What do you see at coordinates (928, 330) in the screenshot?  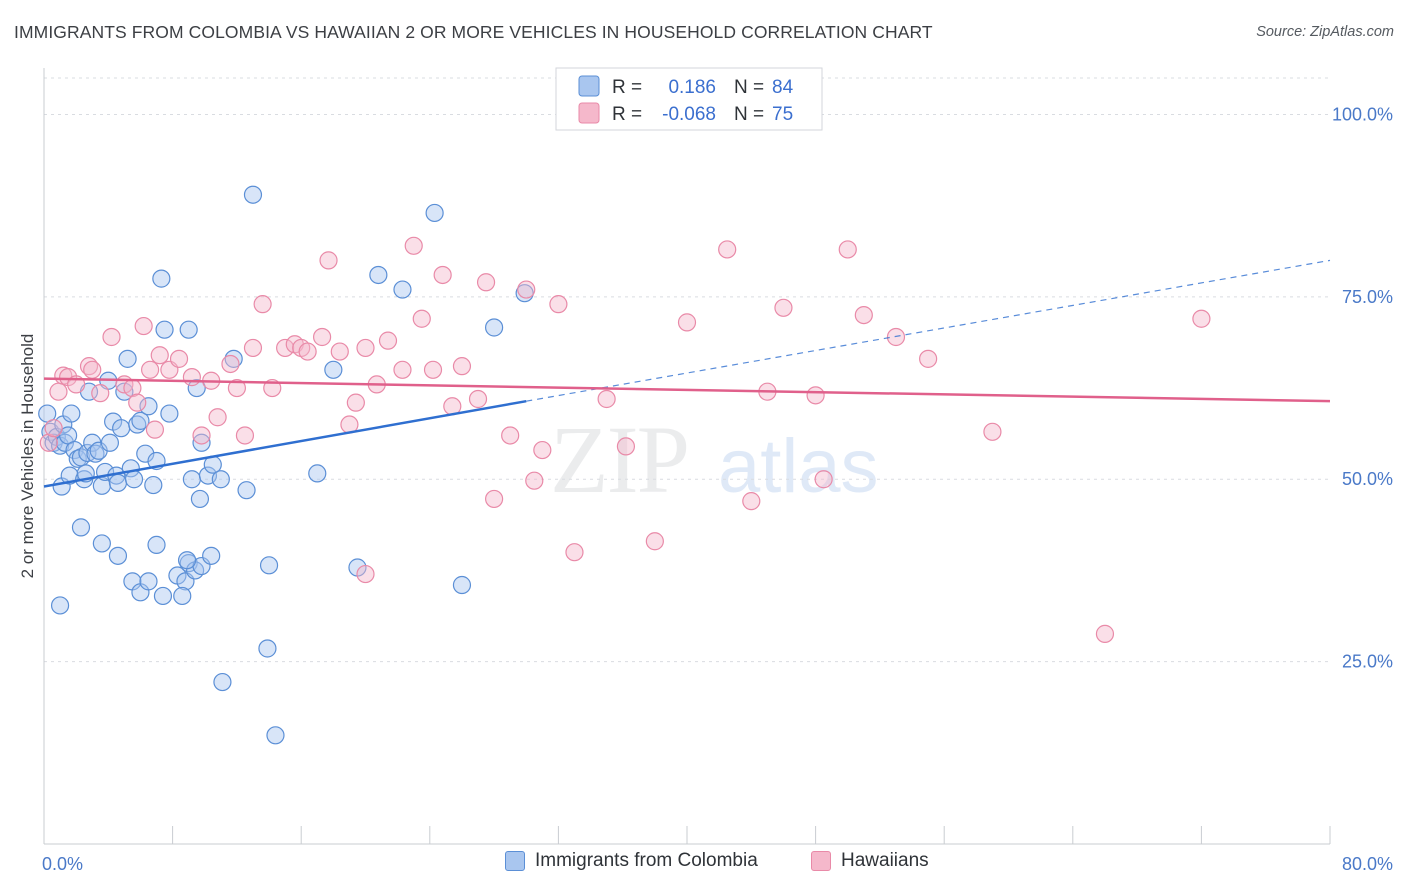 I see `trend-colombia-extension` at bounding box center [928, 330].